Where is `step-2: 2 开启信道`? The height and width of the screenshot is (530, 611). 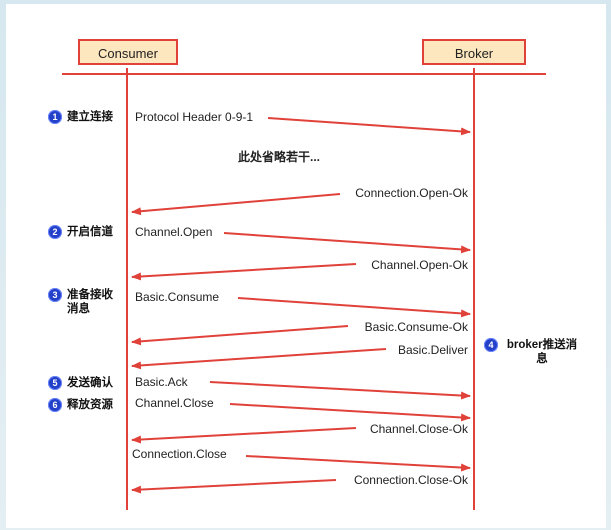
step-2: 2 开启信道 is located at coordinates (80, 232).